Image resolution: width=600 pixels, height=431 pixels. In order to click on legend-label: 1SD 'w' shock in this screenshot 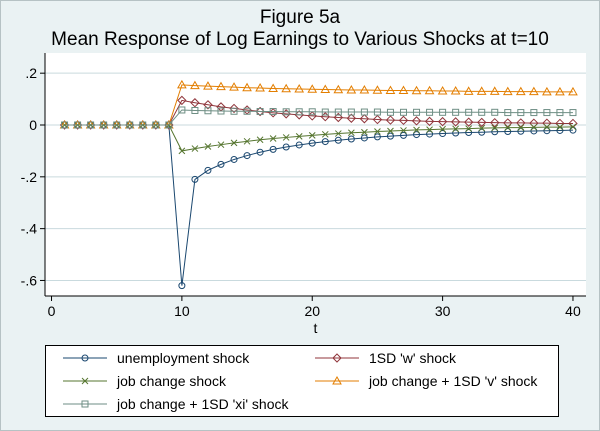, I will do `click(413, 358)`.